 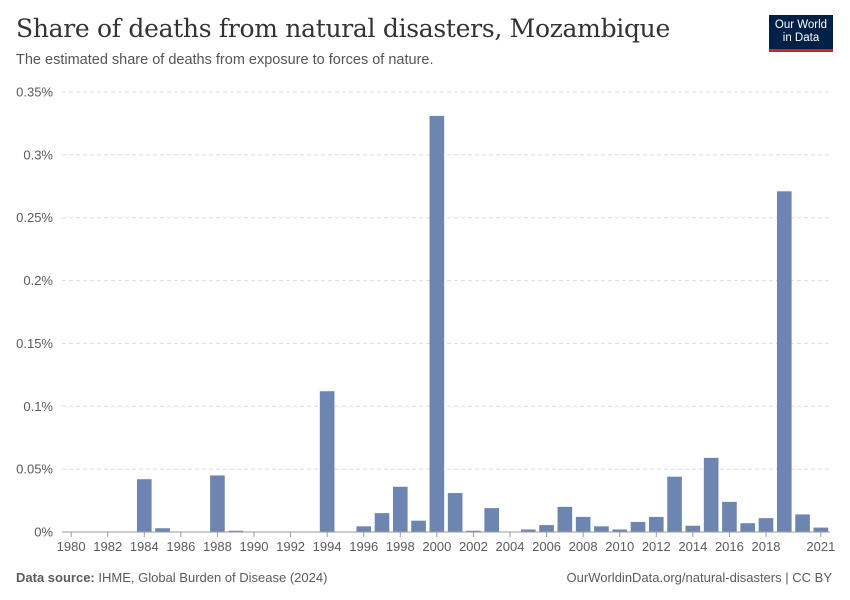 What do you see at coordinates (455, 512) in the screenshot?
I see `bar-2001` at bounding box center [455, 512].